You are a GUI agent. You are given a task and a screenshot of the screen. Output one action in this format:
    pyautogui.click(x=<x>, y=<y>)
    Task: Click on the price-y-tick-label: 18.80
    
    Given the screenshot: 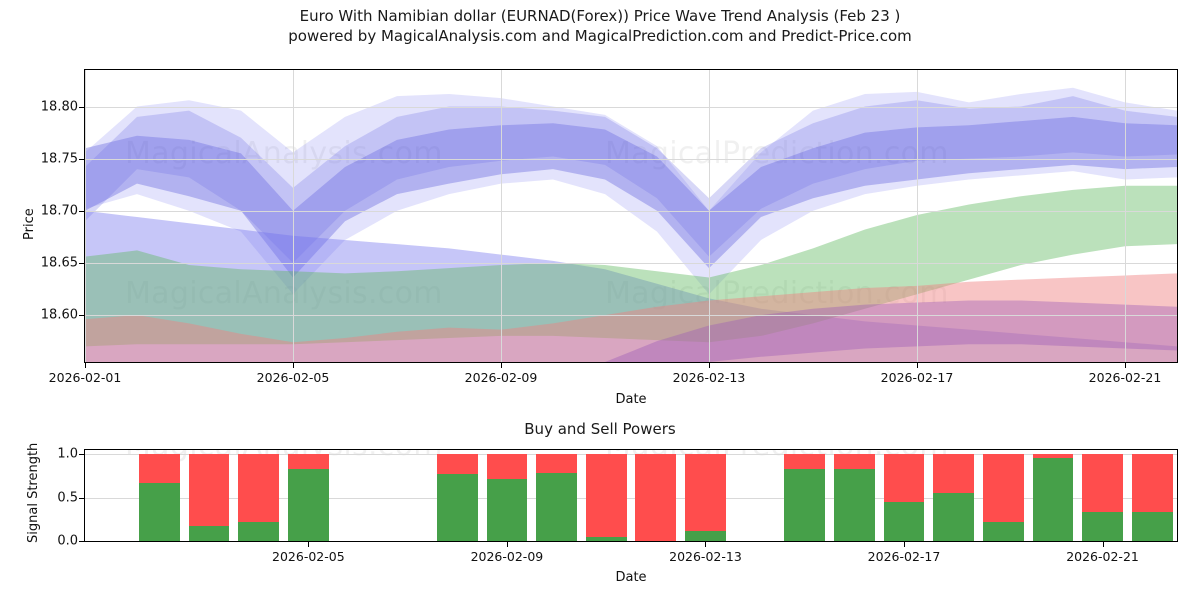 What is the action you would take?
    pyautogui.click(x=59, y=106)
    